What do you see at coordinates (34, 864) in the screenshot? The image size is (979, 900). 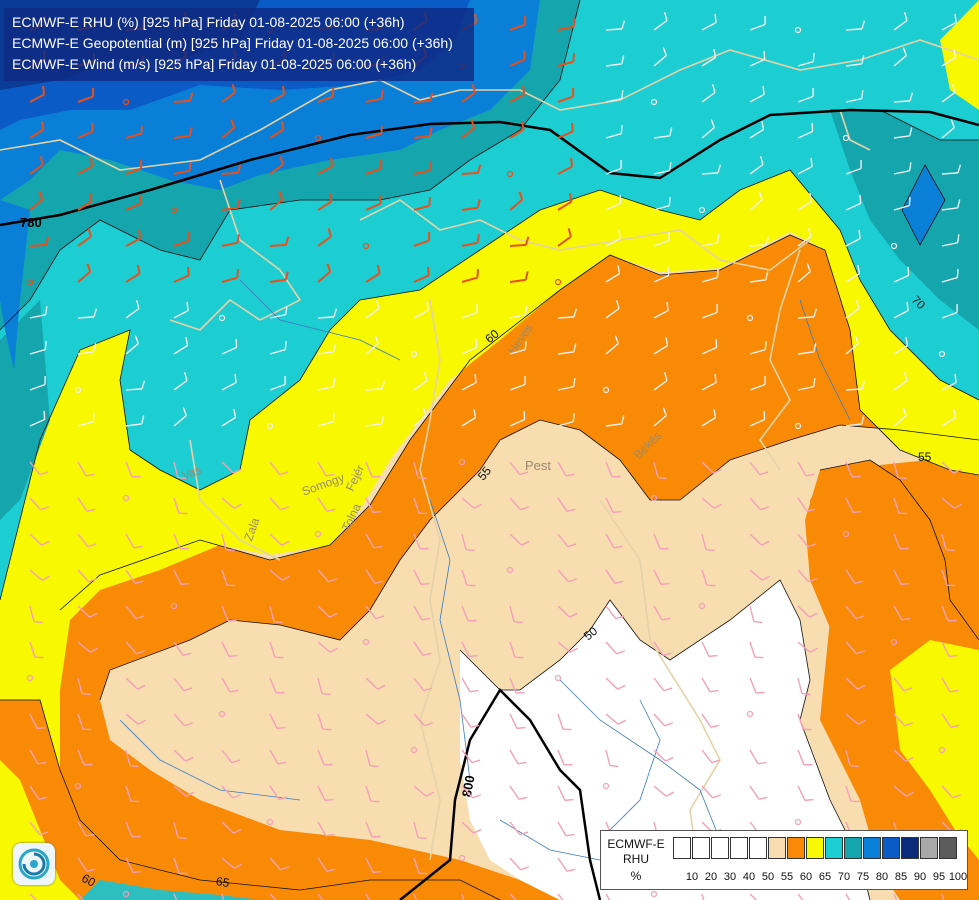 I see `ecmwf-swirl-logo-icon` at bounding box center [34, 864].